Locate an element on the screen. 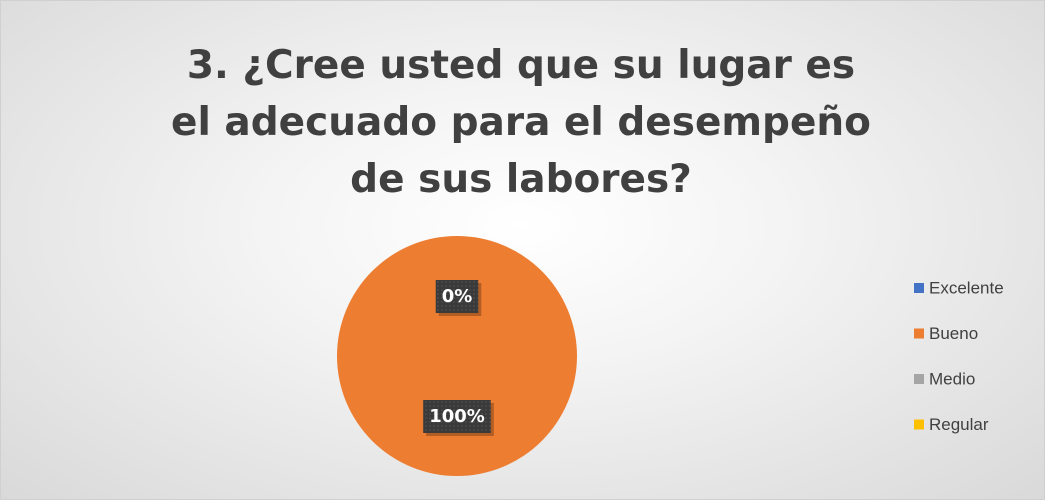 The width and height of the screenshot is (1045, 500). data-label: 100% is located at coordinates (457, 416).